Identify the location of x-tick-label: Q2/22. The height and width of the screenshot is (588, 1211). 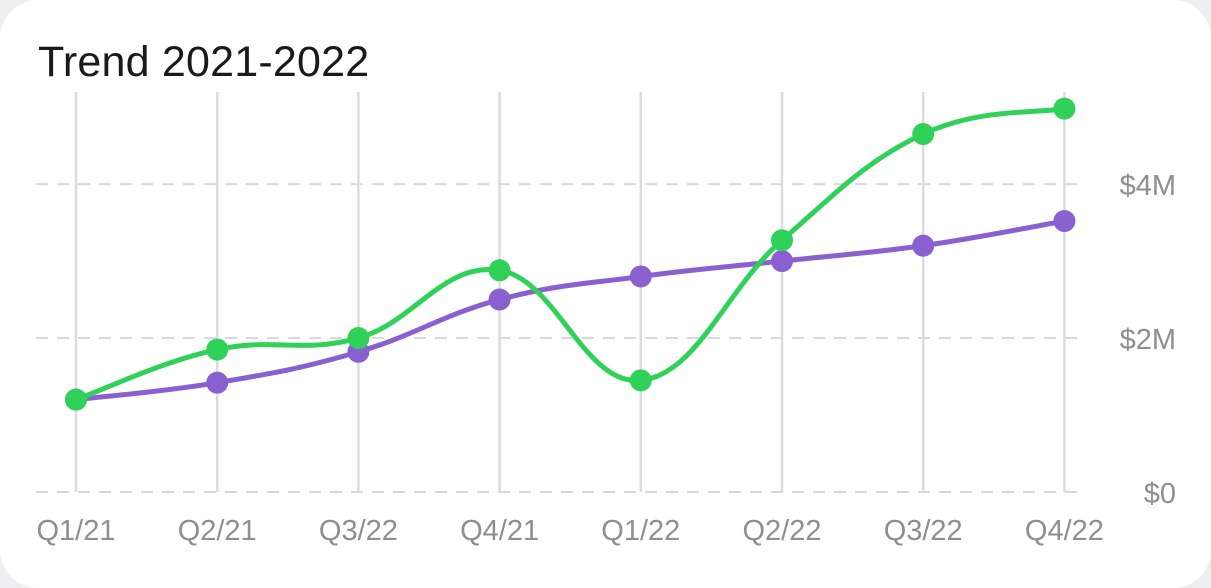
(782, 531).